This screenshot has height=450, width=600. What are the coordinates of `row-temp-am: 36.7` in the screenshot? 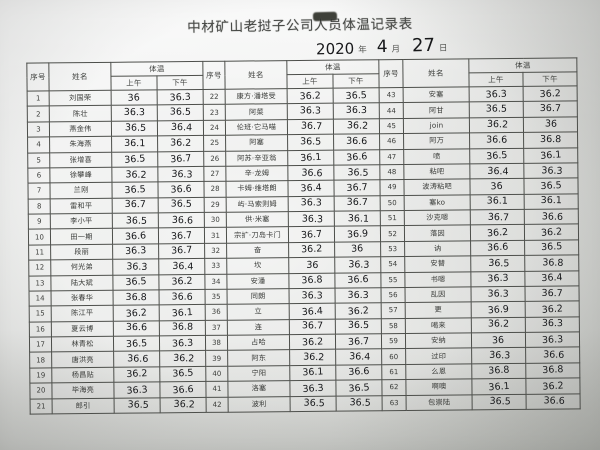 It's located at (135, 205).